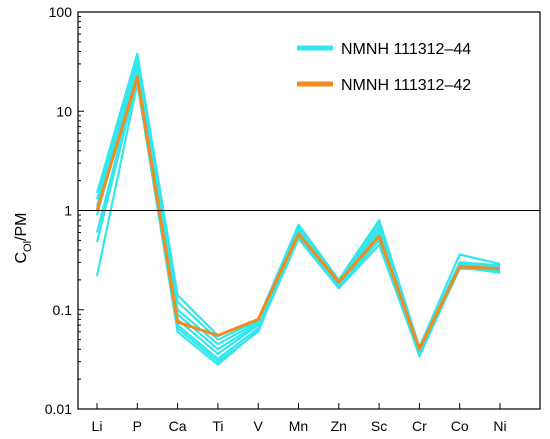 The height and width of the screenshot is (439, 550). I want to click on y-axis: 0.01 0.1 1 10 100, so click(64, 210).